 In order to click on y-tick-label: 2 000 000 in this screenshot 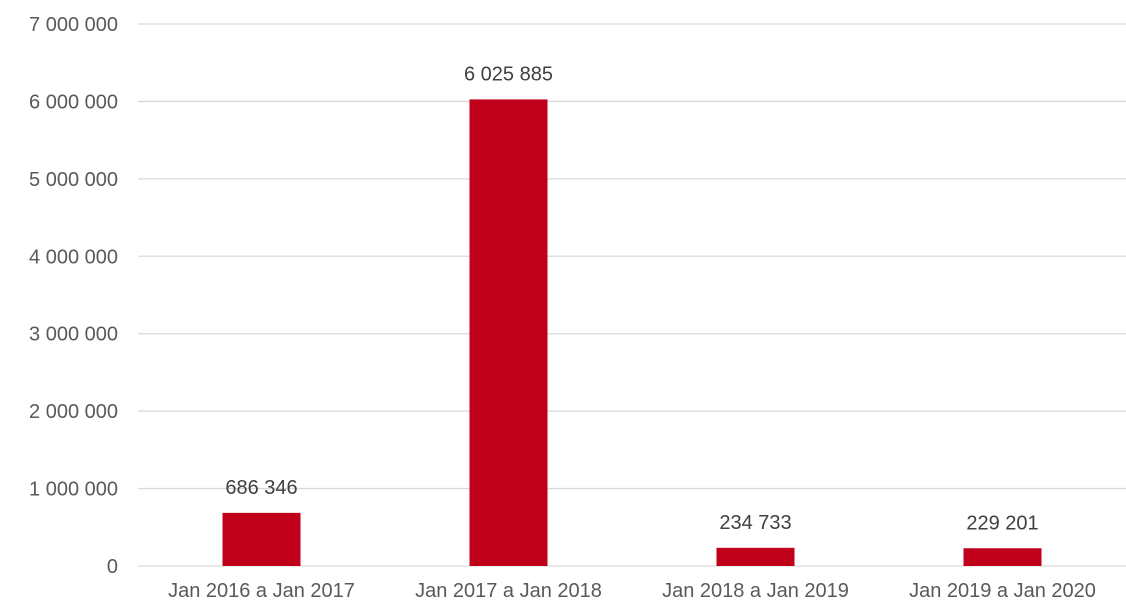, I will do `click(73, 412)`.